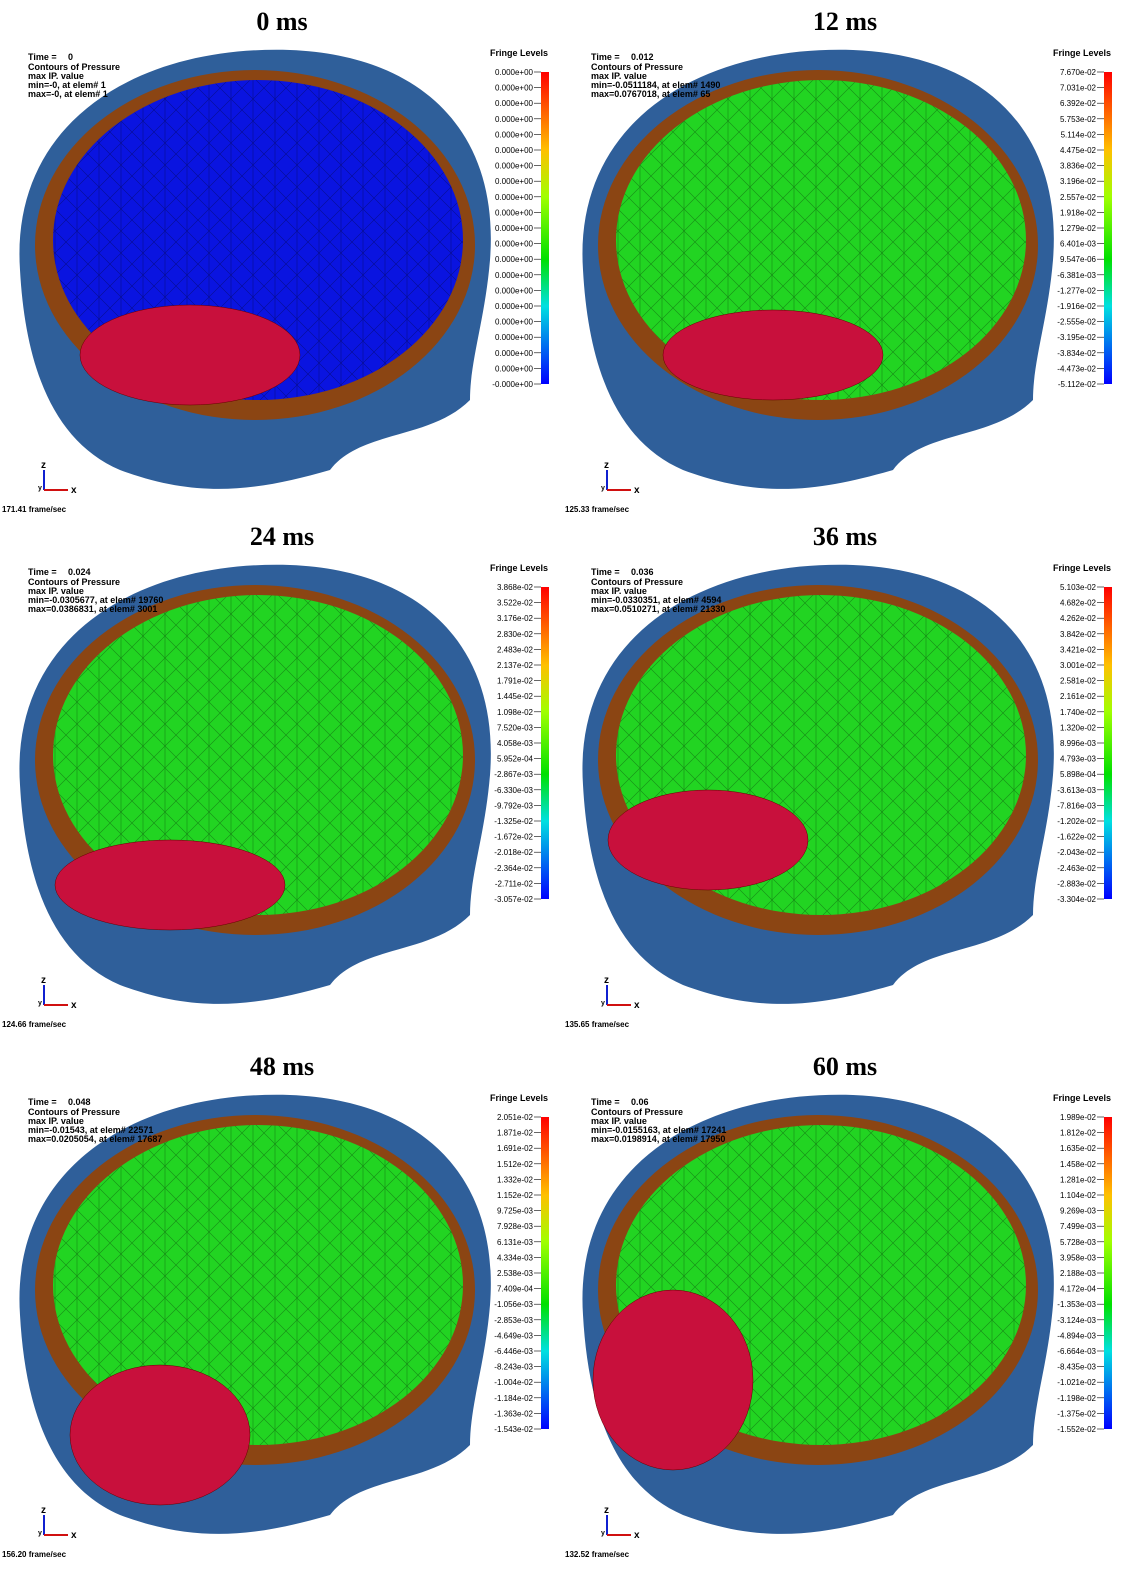 The image size is (1126, 1571). I want to click on fringe-label: -1.375e-02, so click(1076, 1413).